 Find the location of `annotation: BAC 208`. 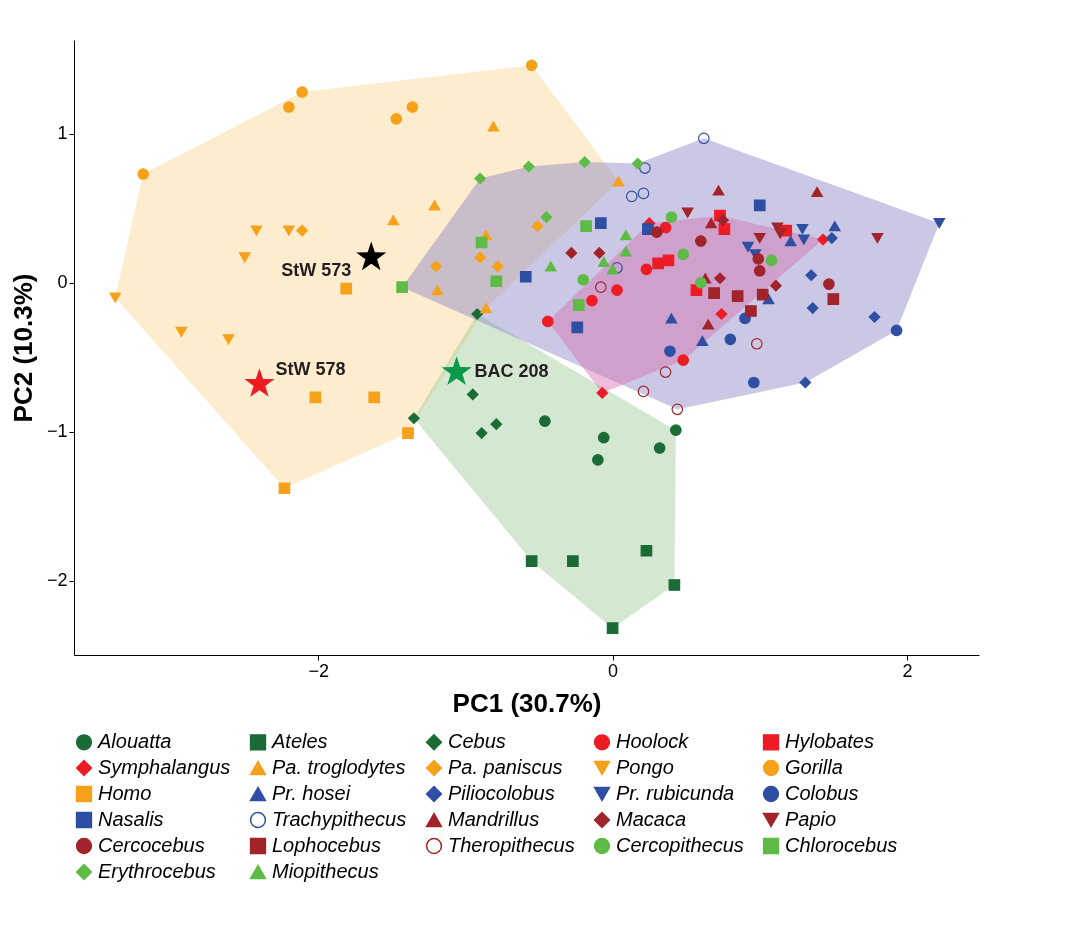

annotation: BAC 208 is located at coordinates (511, 371).